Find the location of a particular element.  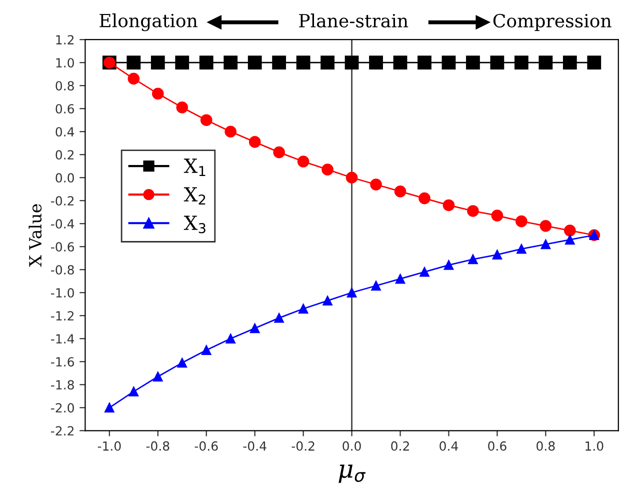

y-tick-label: 0.8 is located at coordinates (65, 86).